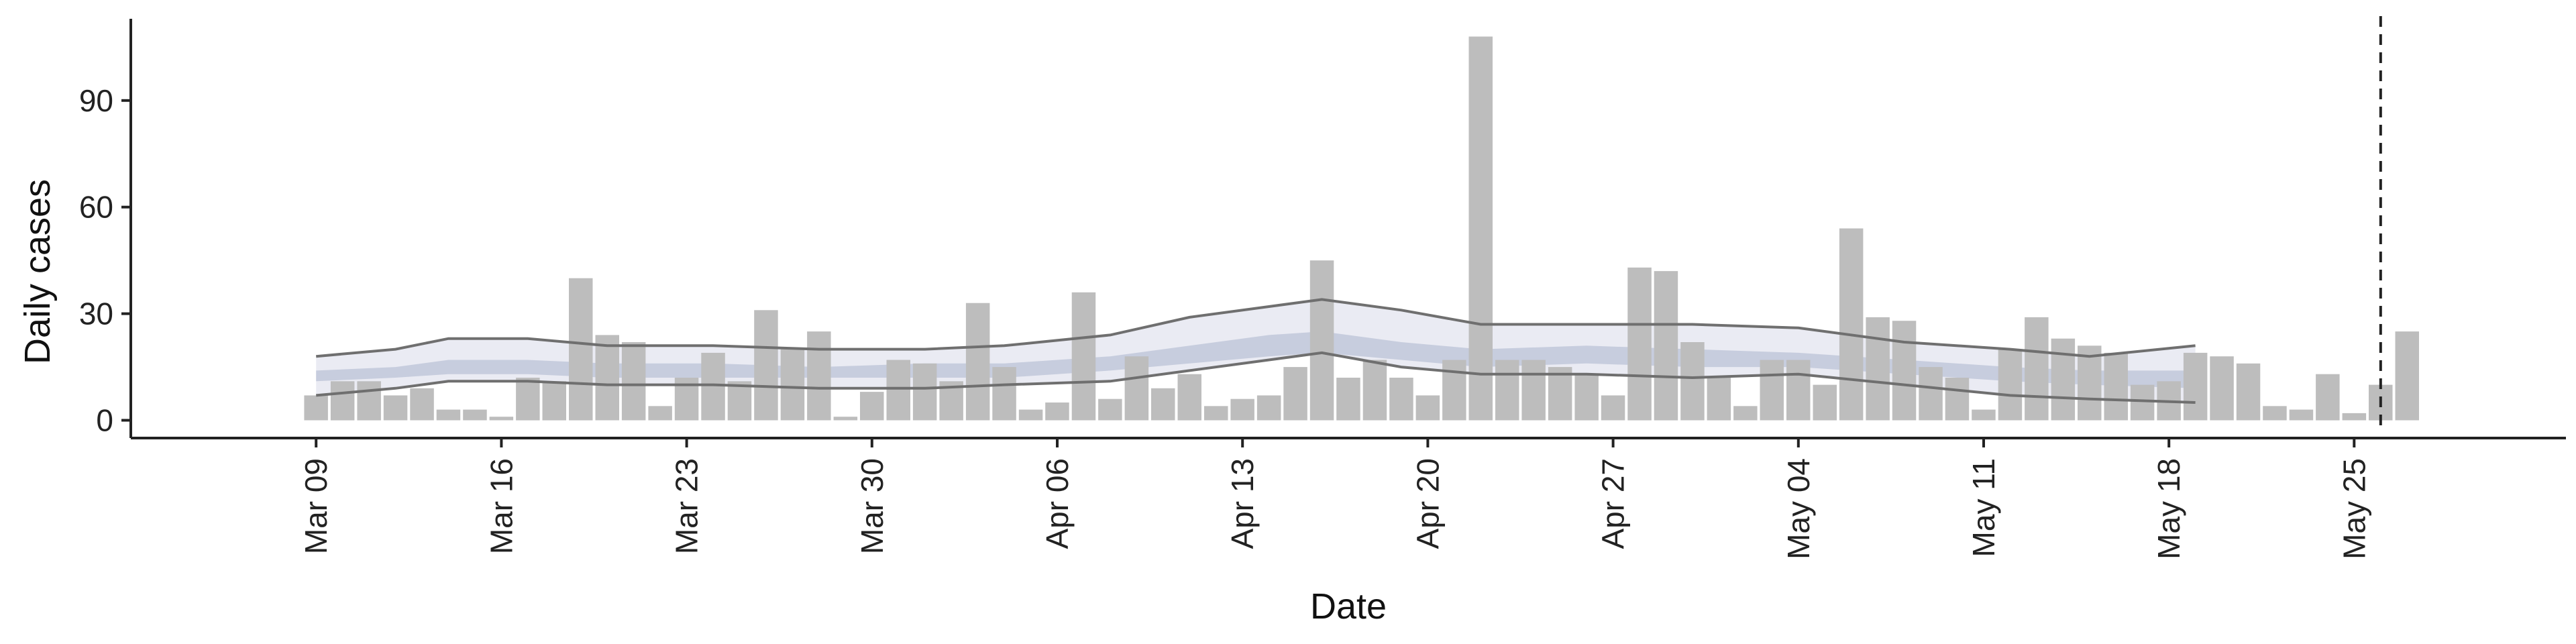  Describe the element at coordinates (1057, 503) in the screenshot. I see `x-tick-label: Apr 06` at that location.